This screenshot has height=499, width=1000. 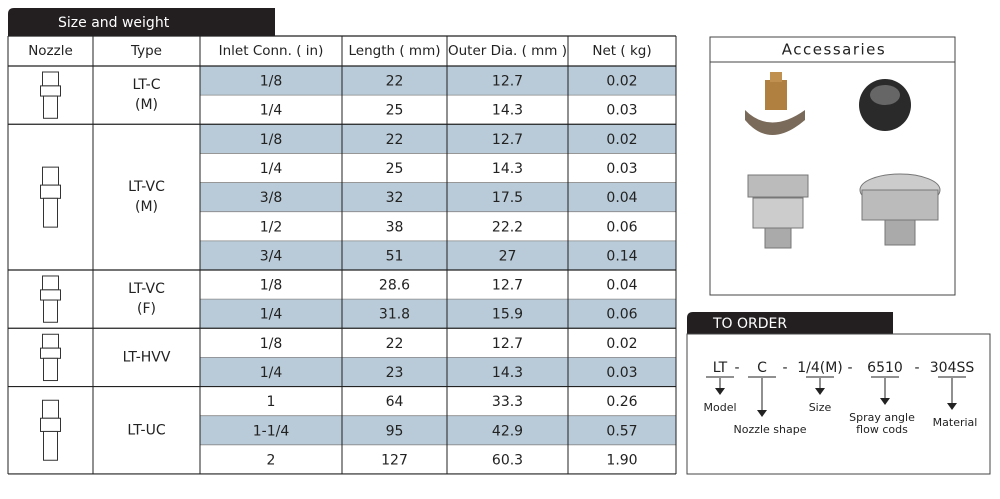 I want to click on table-title: Size and weight, so click(x=114, y=23).